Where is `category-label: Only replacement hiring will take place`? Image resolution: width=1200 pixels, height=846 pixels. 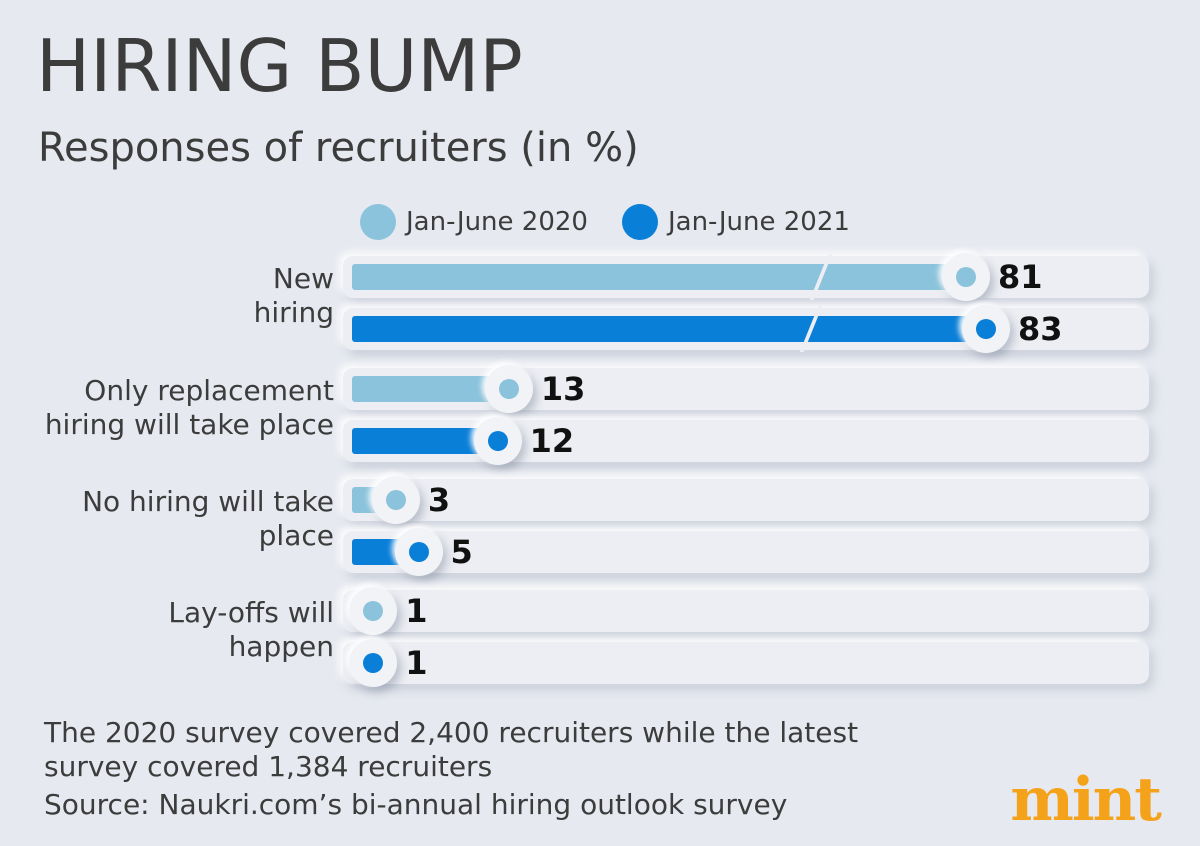 category-label: Only replacement hiring will take place is located at coordinates (189, 408).